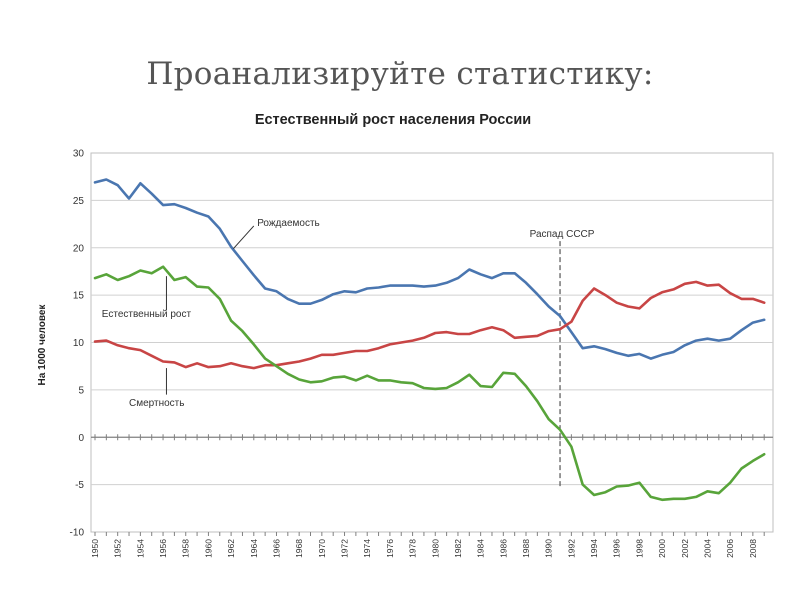 This screenshot has height=600, width=800. Describe the element at coordinates (244, 237) in the screenshot. I see `annotation-leader` at that location.